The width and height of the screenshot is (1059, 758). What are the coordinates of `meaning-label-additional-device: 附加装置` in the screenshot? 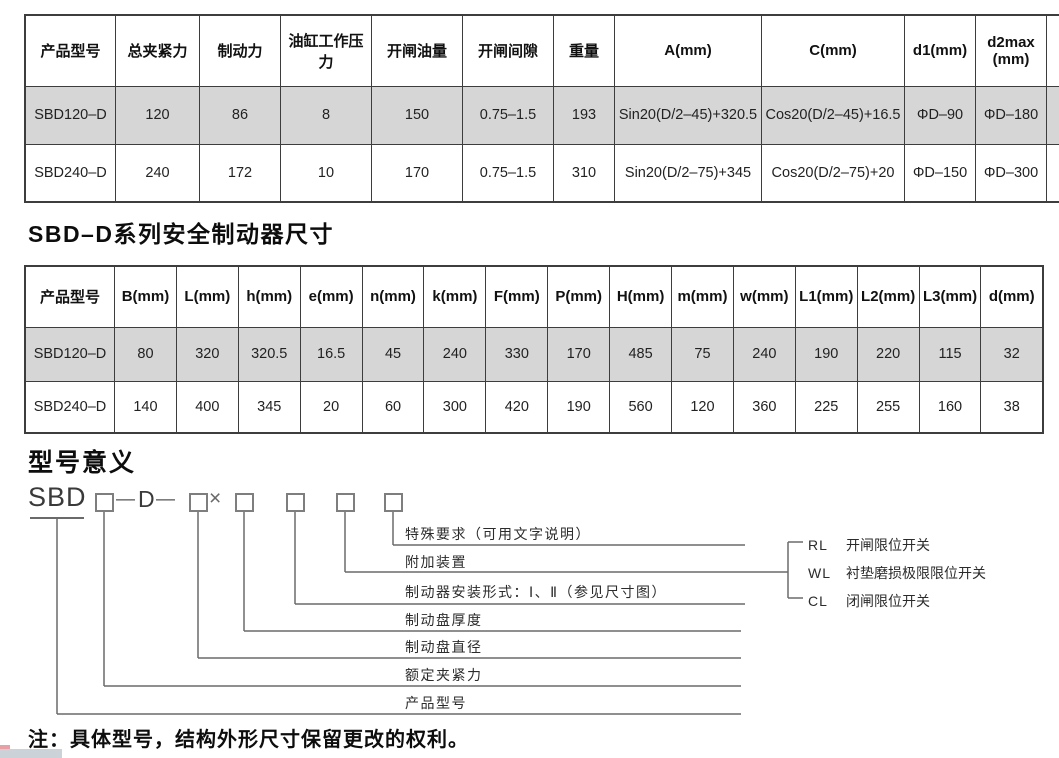 It's located at (436, 562).